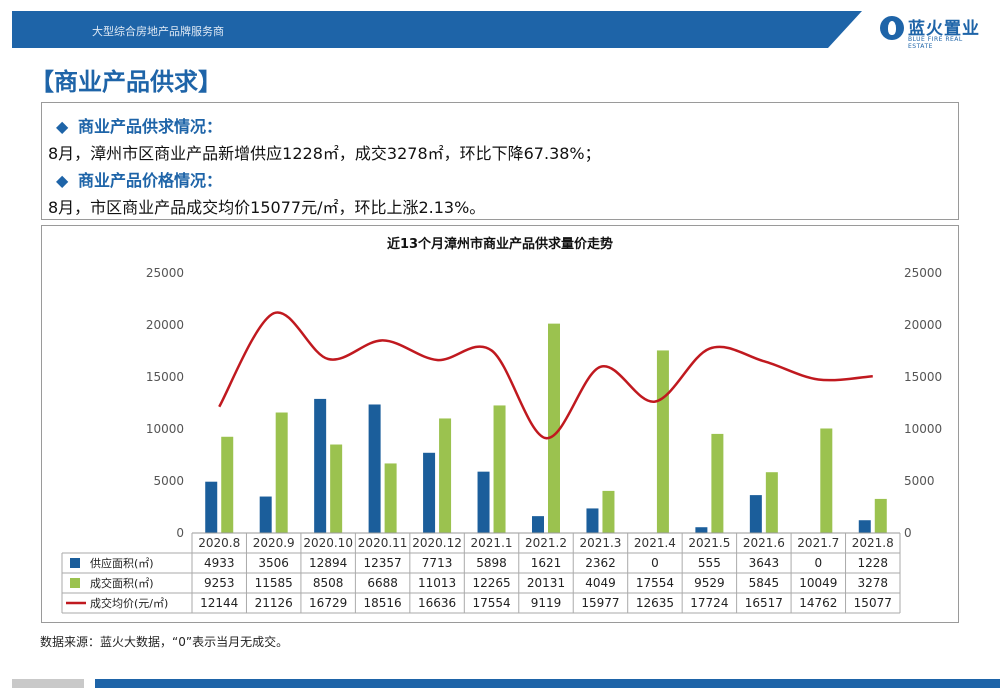 The width and height of the screenshot is (1000, 693). Describe the element at coordinates (923, 429) in the screenshot. I see `y2-tick-label: 10000` at that location.